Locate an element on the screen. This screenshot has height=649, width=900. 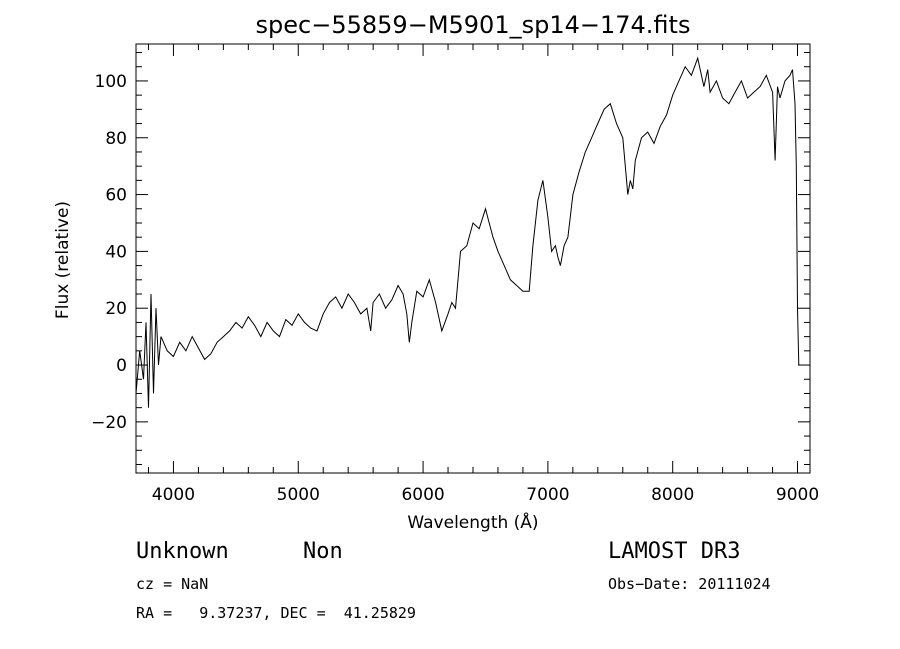
y-axis-label: Flux (relative) is located at coordinates (63, 260).